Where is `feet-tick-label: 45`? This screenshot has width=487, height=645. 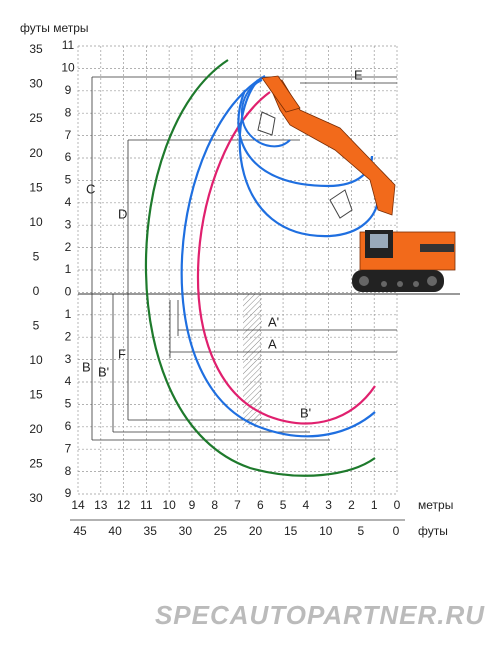
feet-tick-label: 45 is located at coordinates (80, 531).